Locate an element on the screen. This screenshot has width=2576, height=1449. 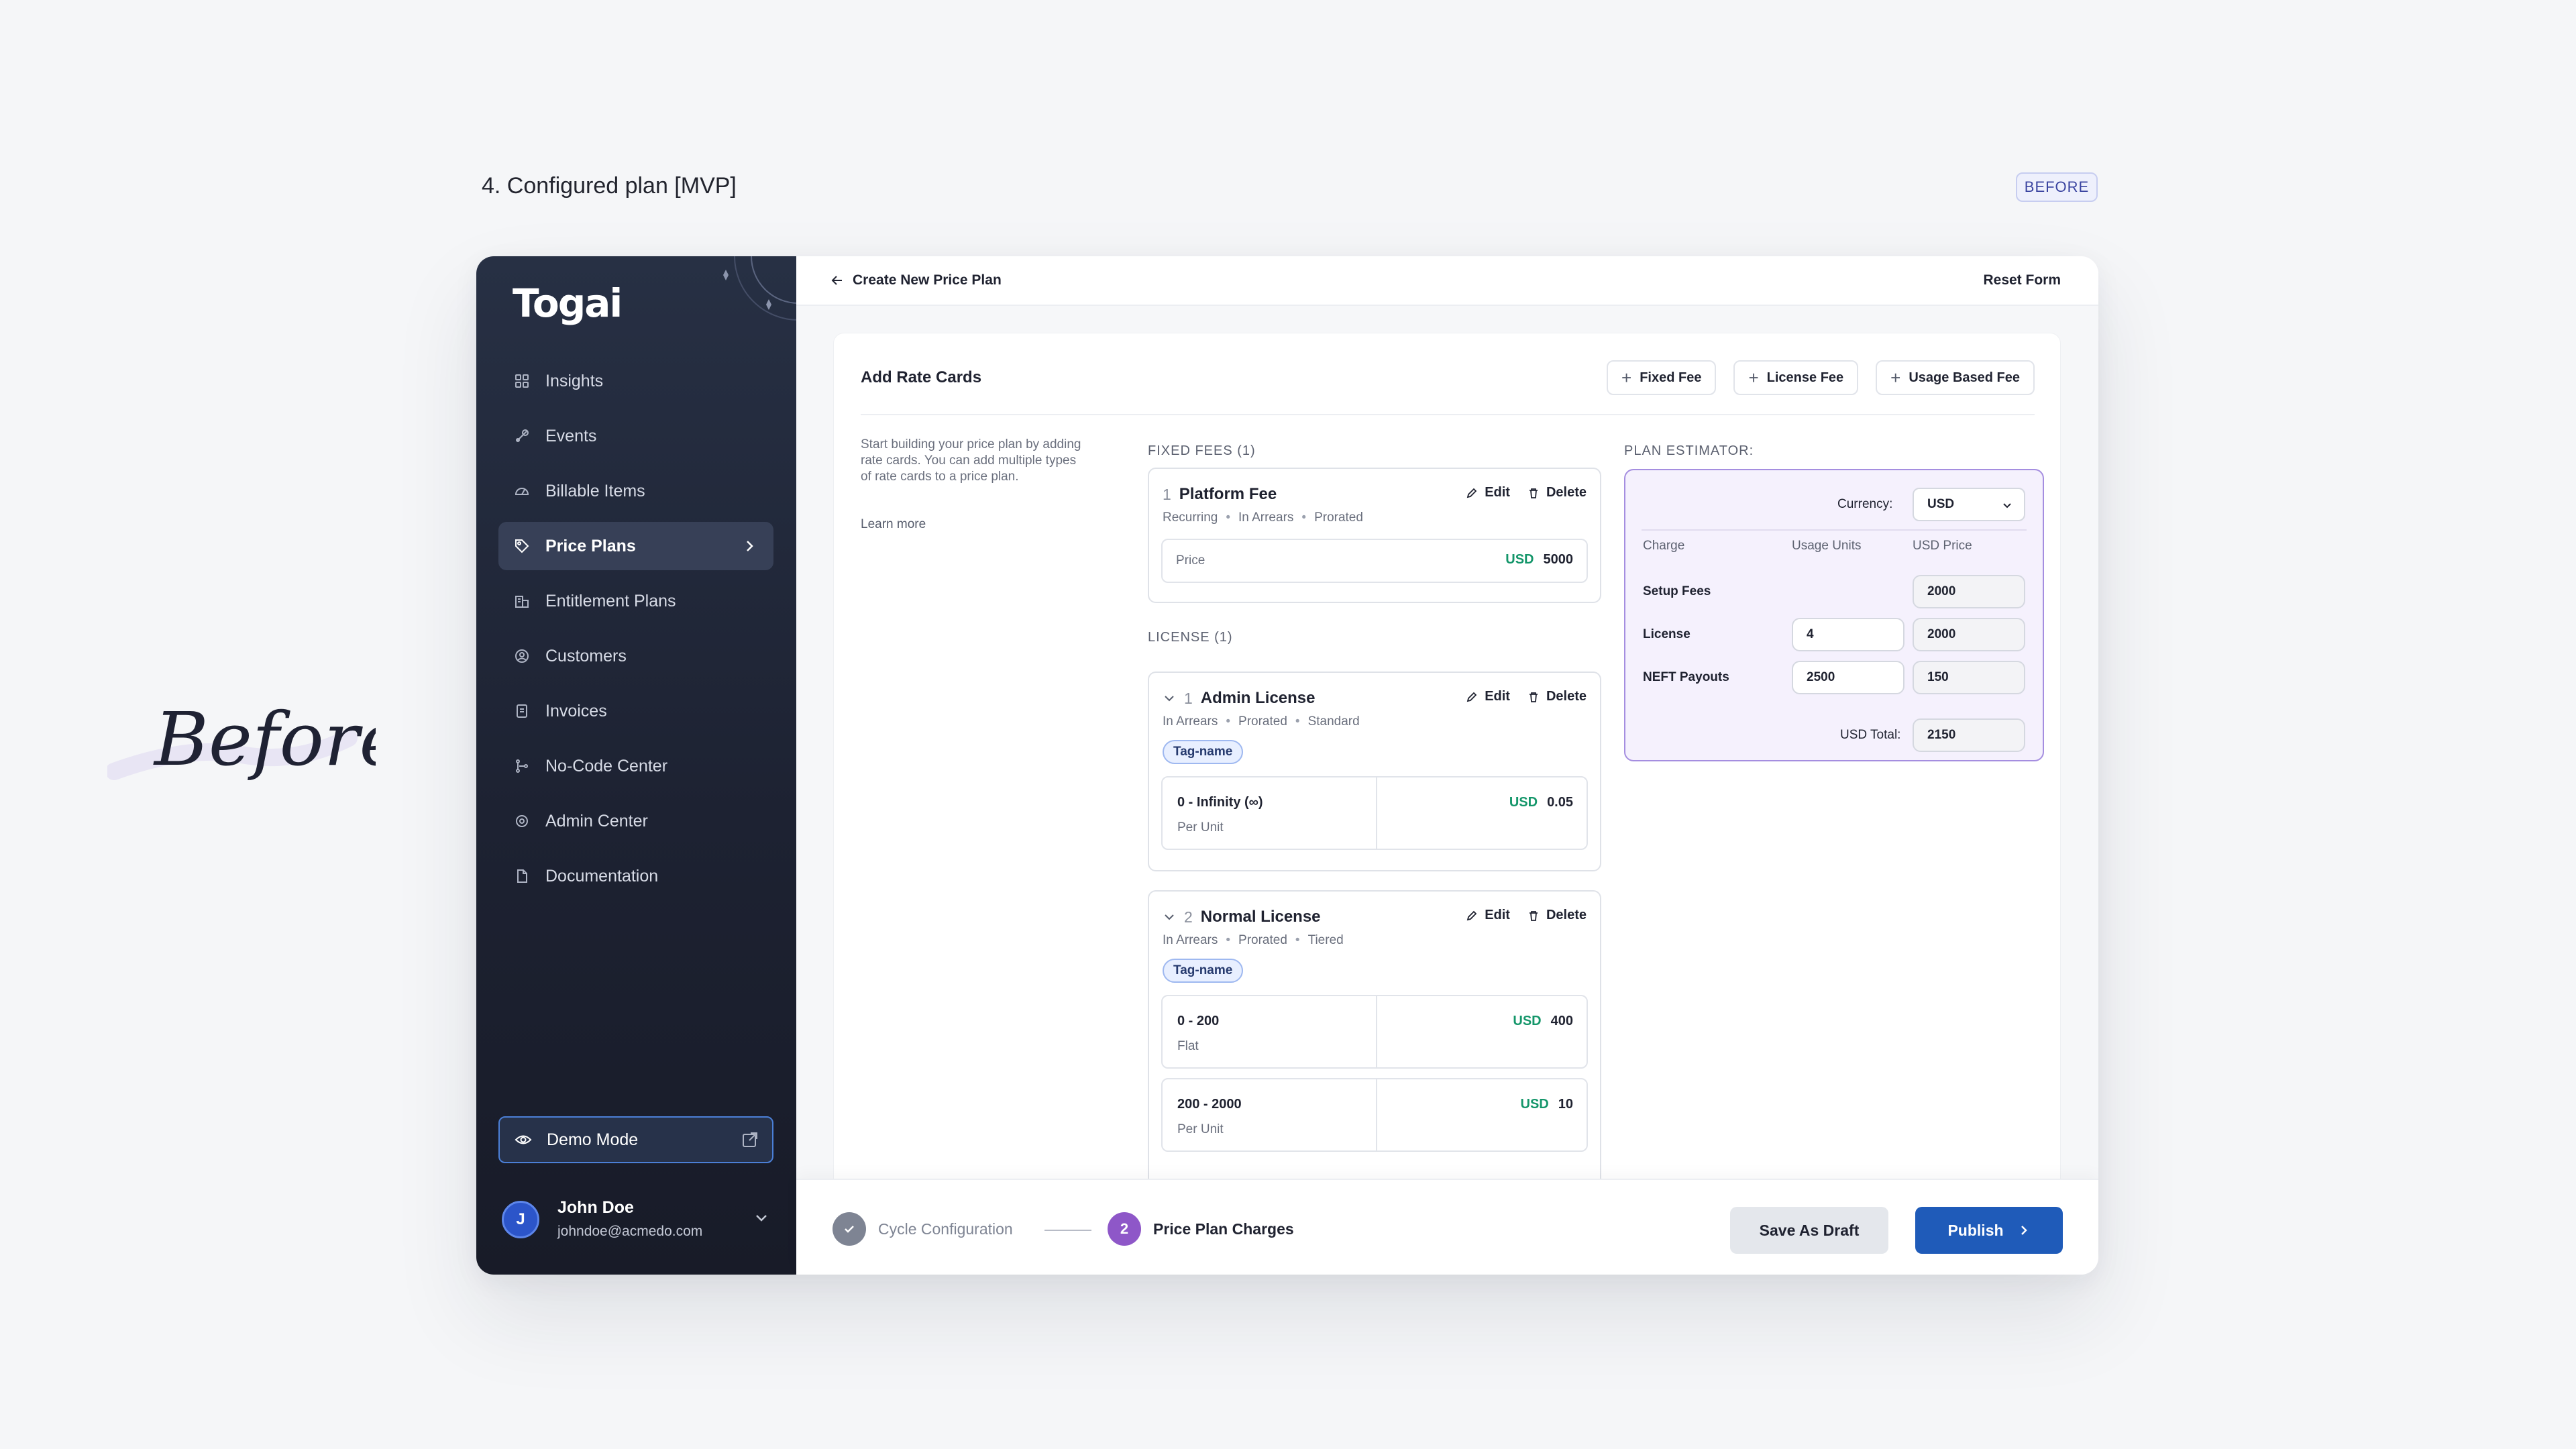
total-label: USD Total: is located at coordinates (1870, 735).